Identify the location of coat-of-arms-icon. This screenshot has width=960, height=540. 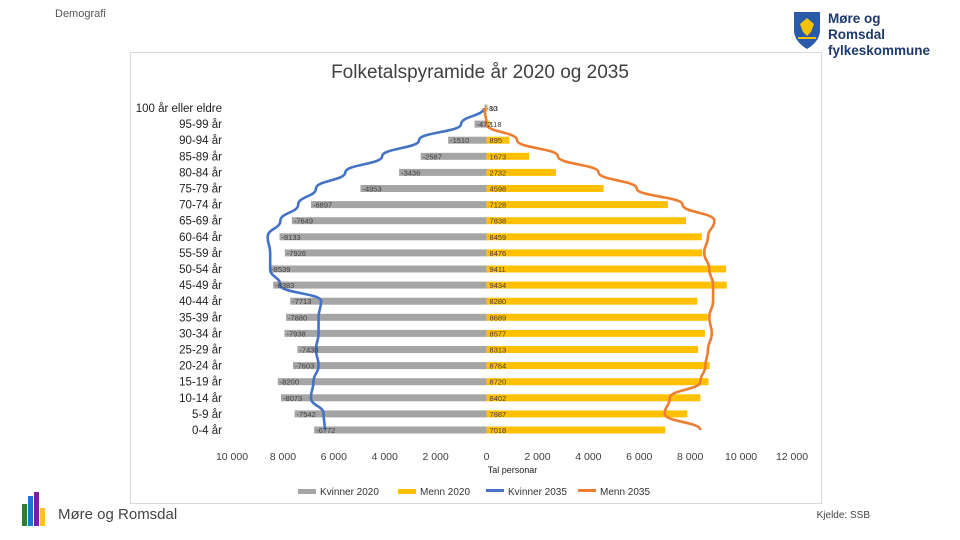
(807, 30).